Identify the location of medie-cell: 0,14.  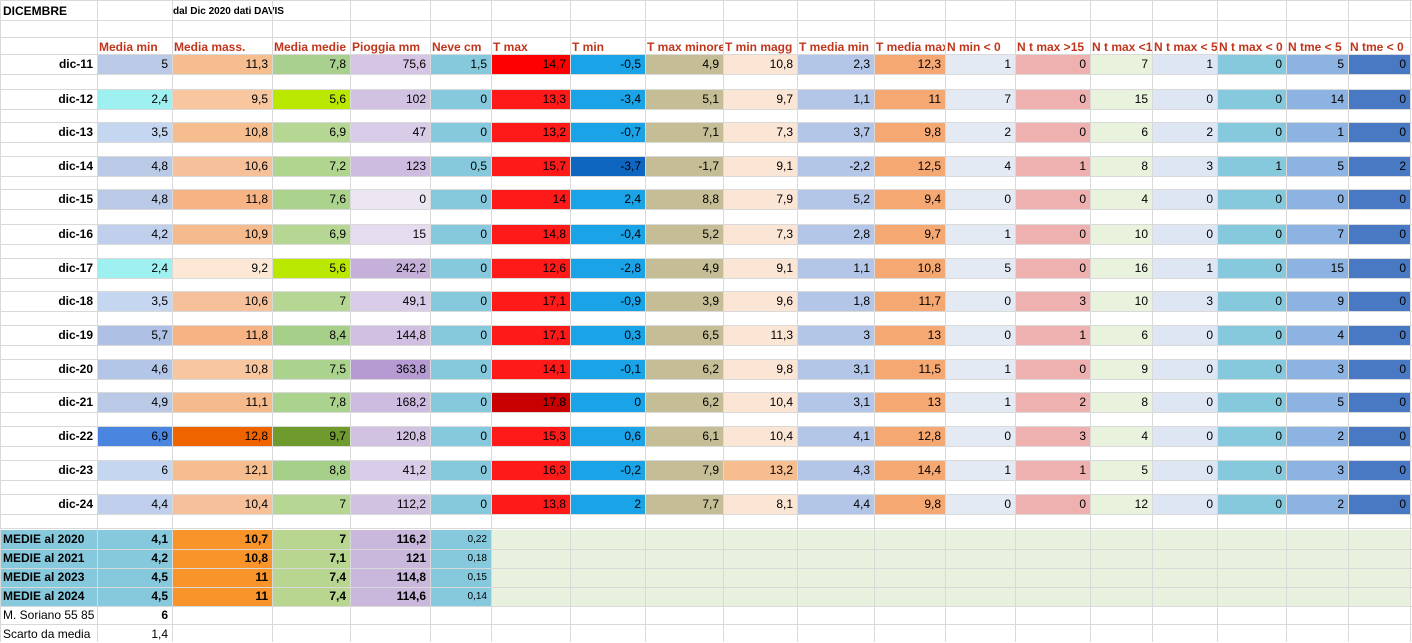
(460, 596).